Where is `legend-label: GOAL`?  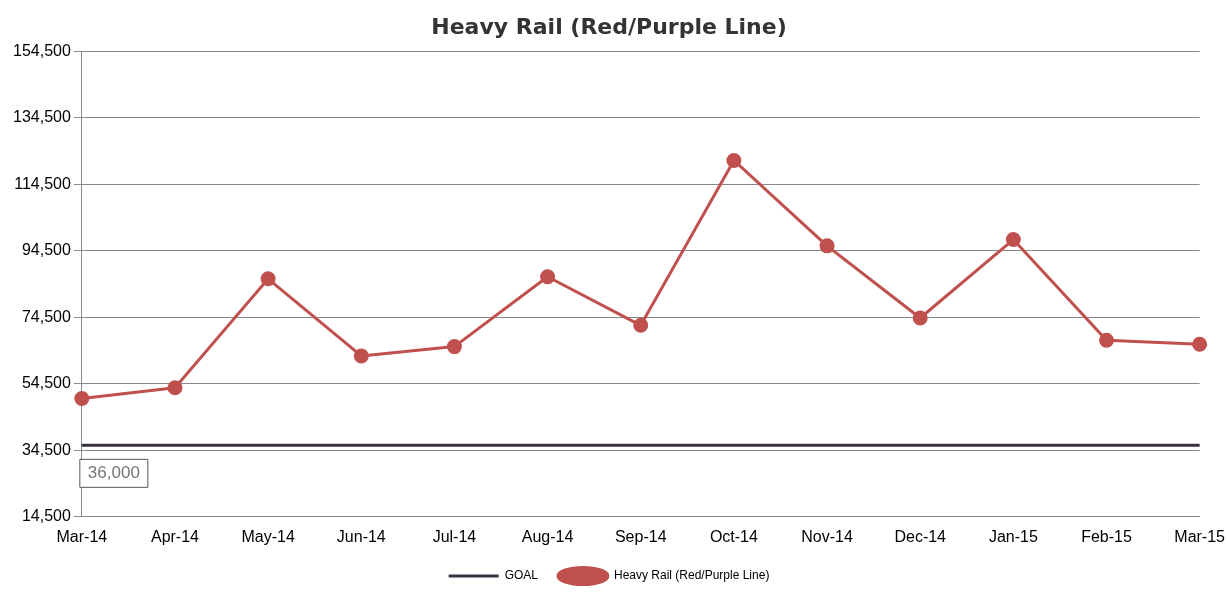
legend-label: GOAL is located at coordinates (521, 575).